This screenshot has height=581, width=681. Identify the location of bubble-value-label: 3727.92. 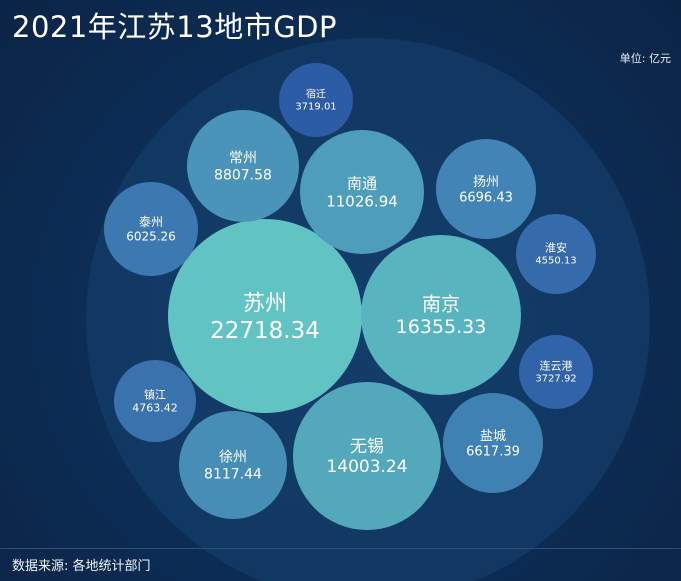
(555, 379).